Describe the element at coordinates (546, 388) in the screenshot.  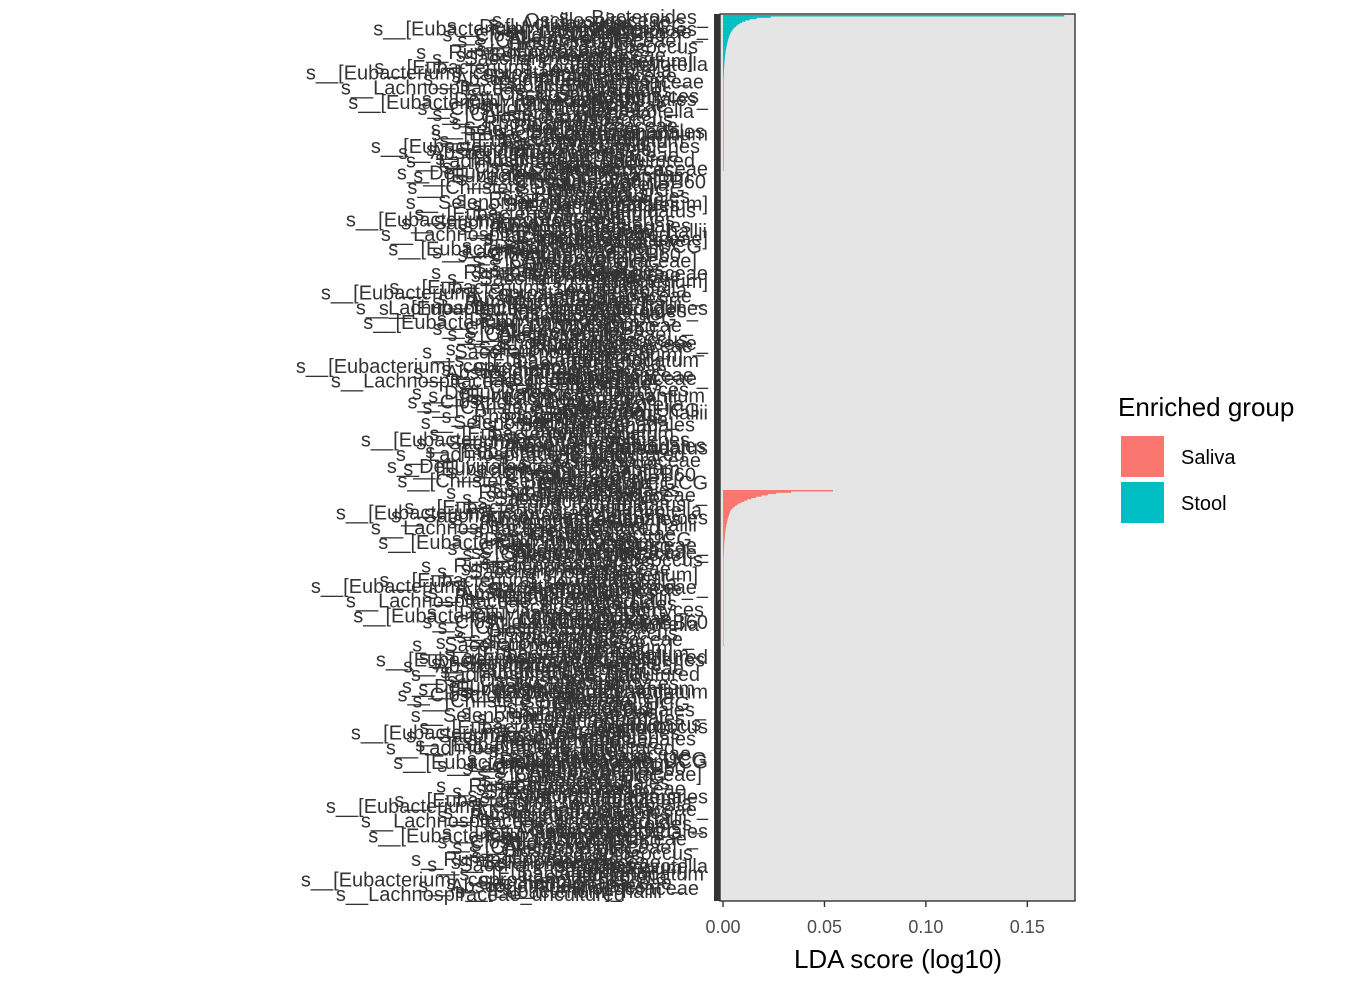
I see `y-tick-label-dense-126: s__Oscillospiraceae` at that location.